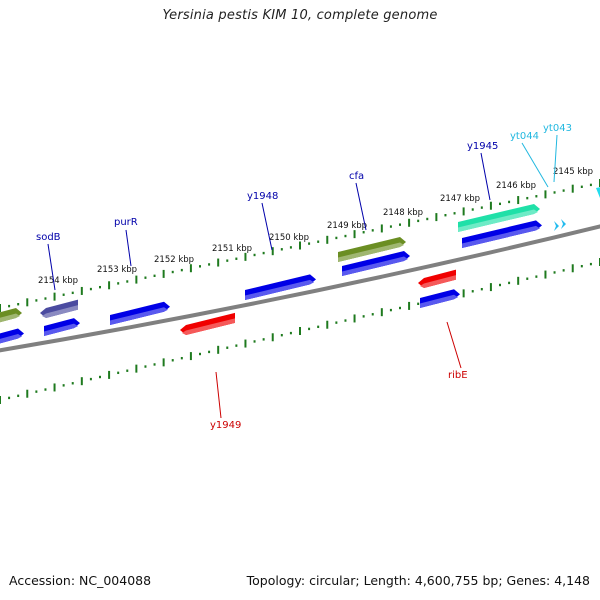  Describe the element at coordinates (80, 580) in the screenshot. I see `accession-label: Accession: NC_004088` at that location.